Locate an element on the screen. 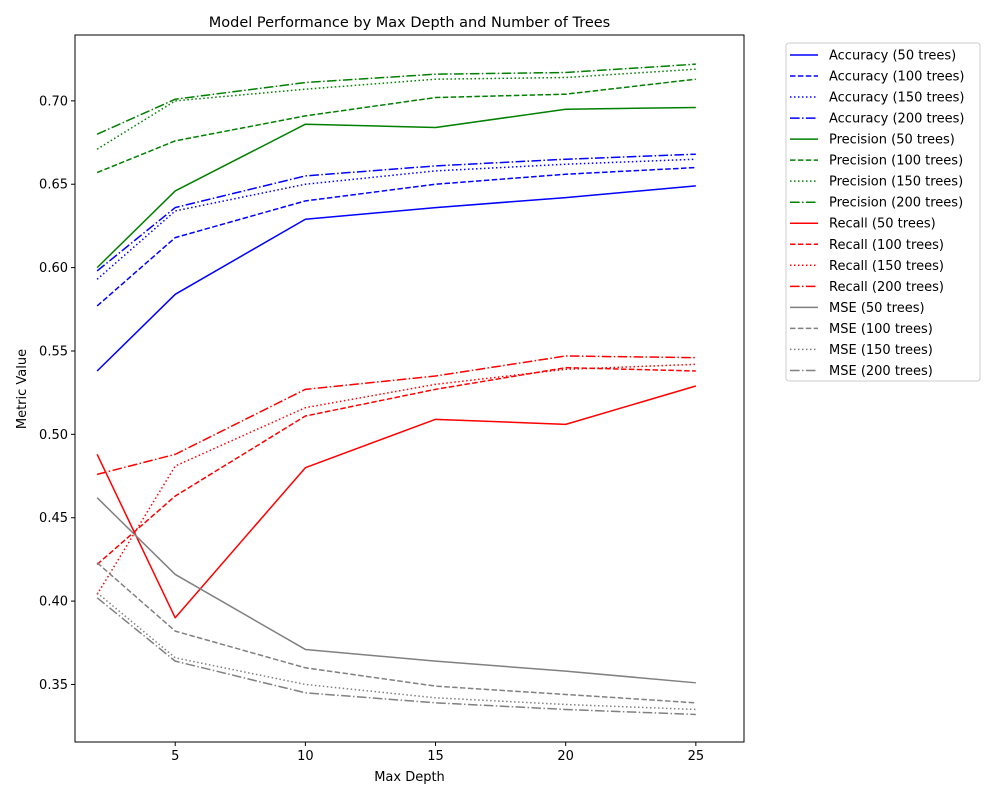  legend-label: MSE (150 trees) is located at coordinates (881, 350).